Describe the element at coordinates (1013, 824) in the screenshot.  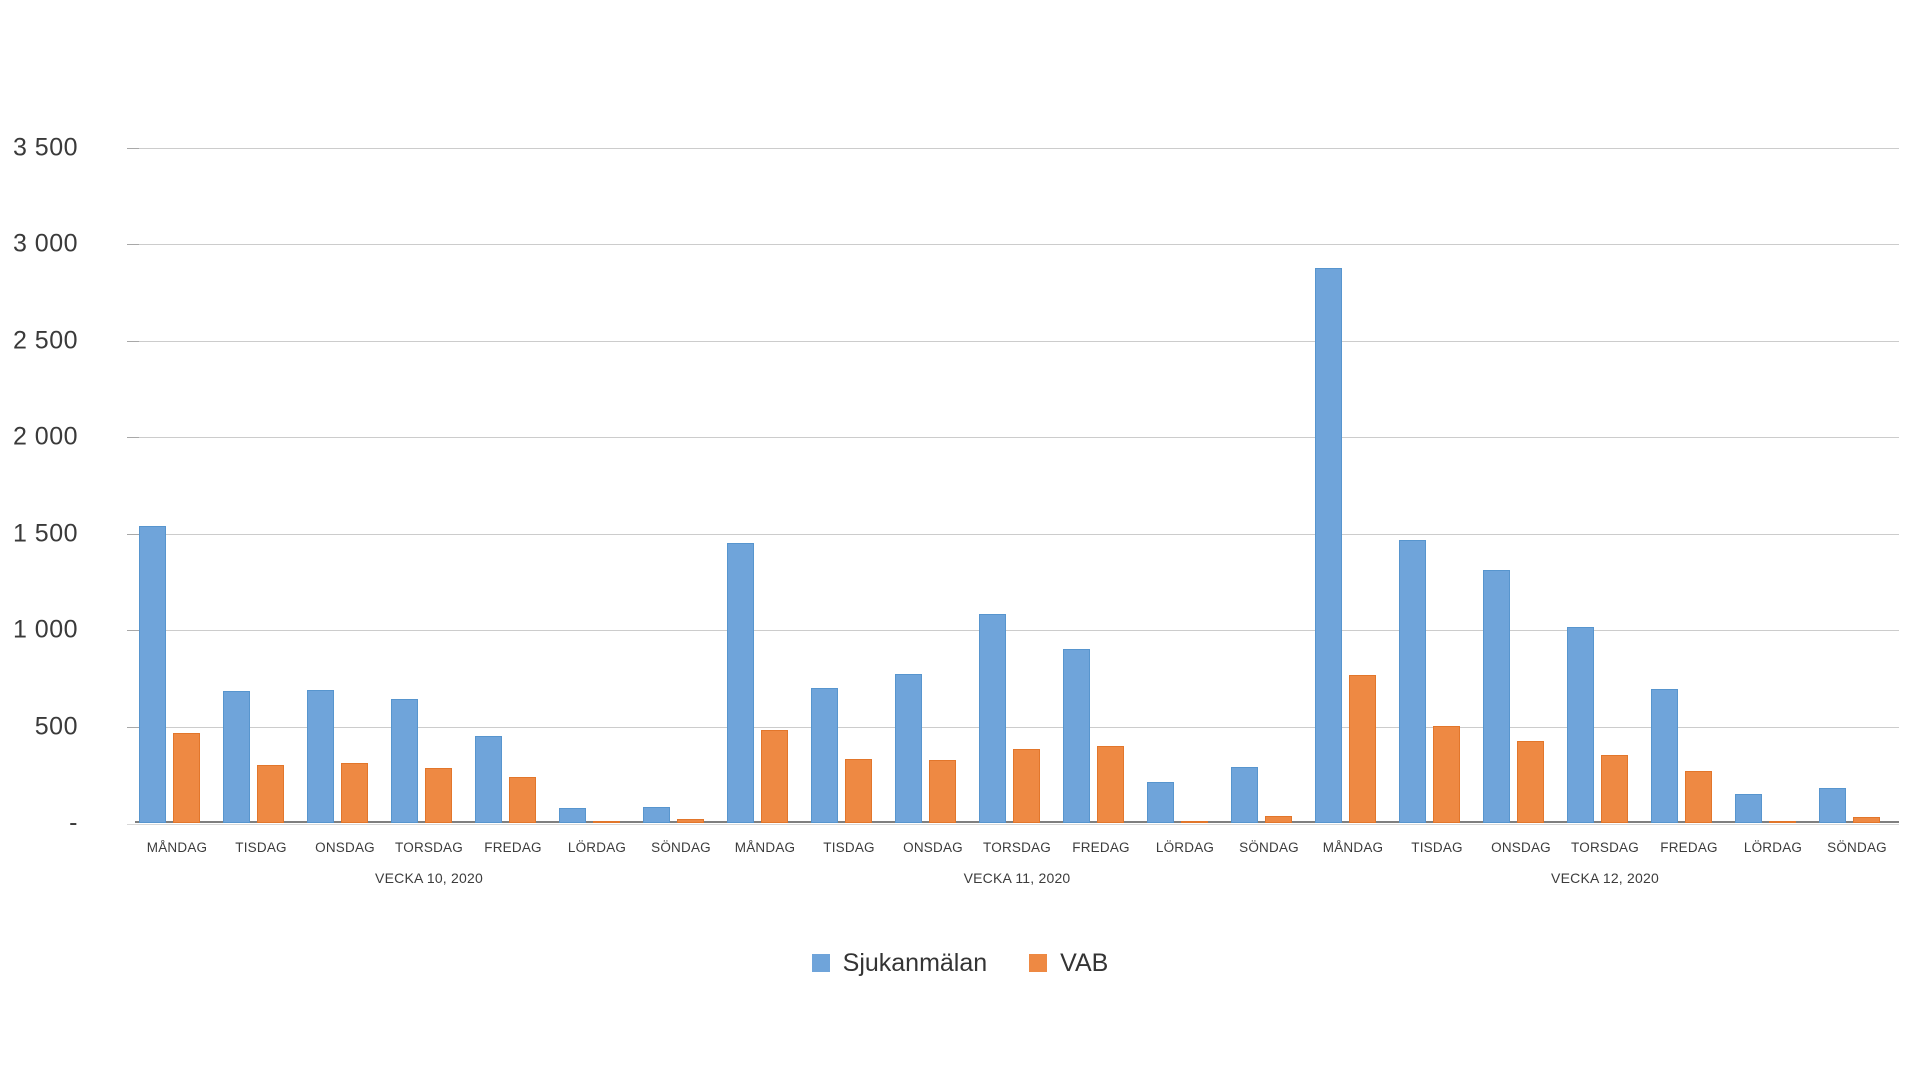
I see `x-axis-line-shadow` at that location.